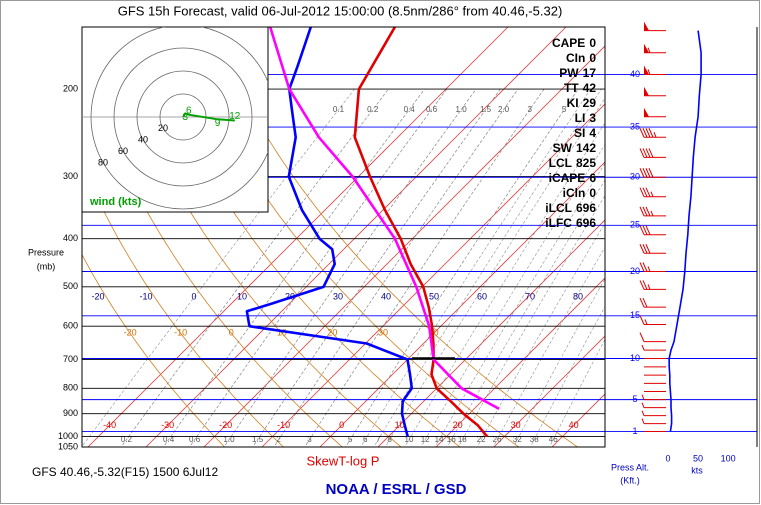 The image size is (761, 505). Describe the element at coordinates (70, 359) in the screenshot. I see `y-tick-label: 700` at that location.